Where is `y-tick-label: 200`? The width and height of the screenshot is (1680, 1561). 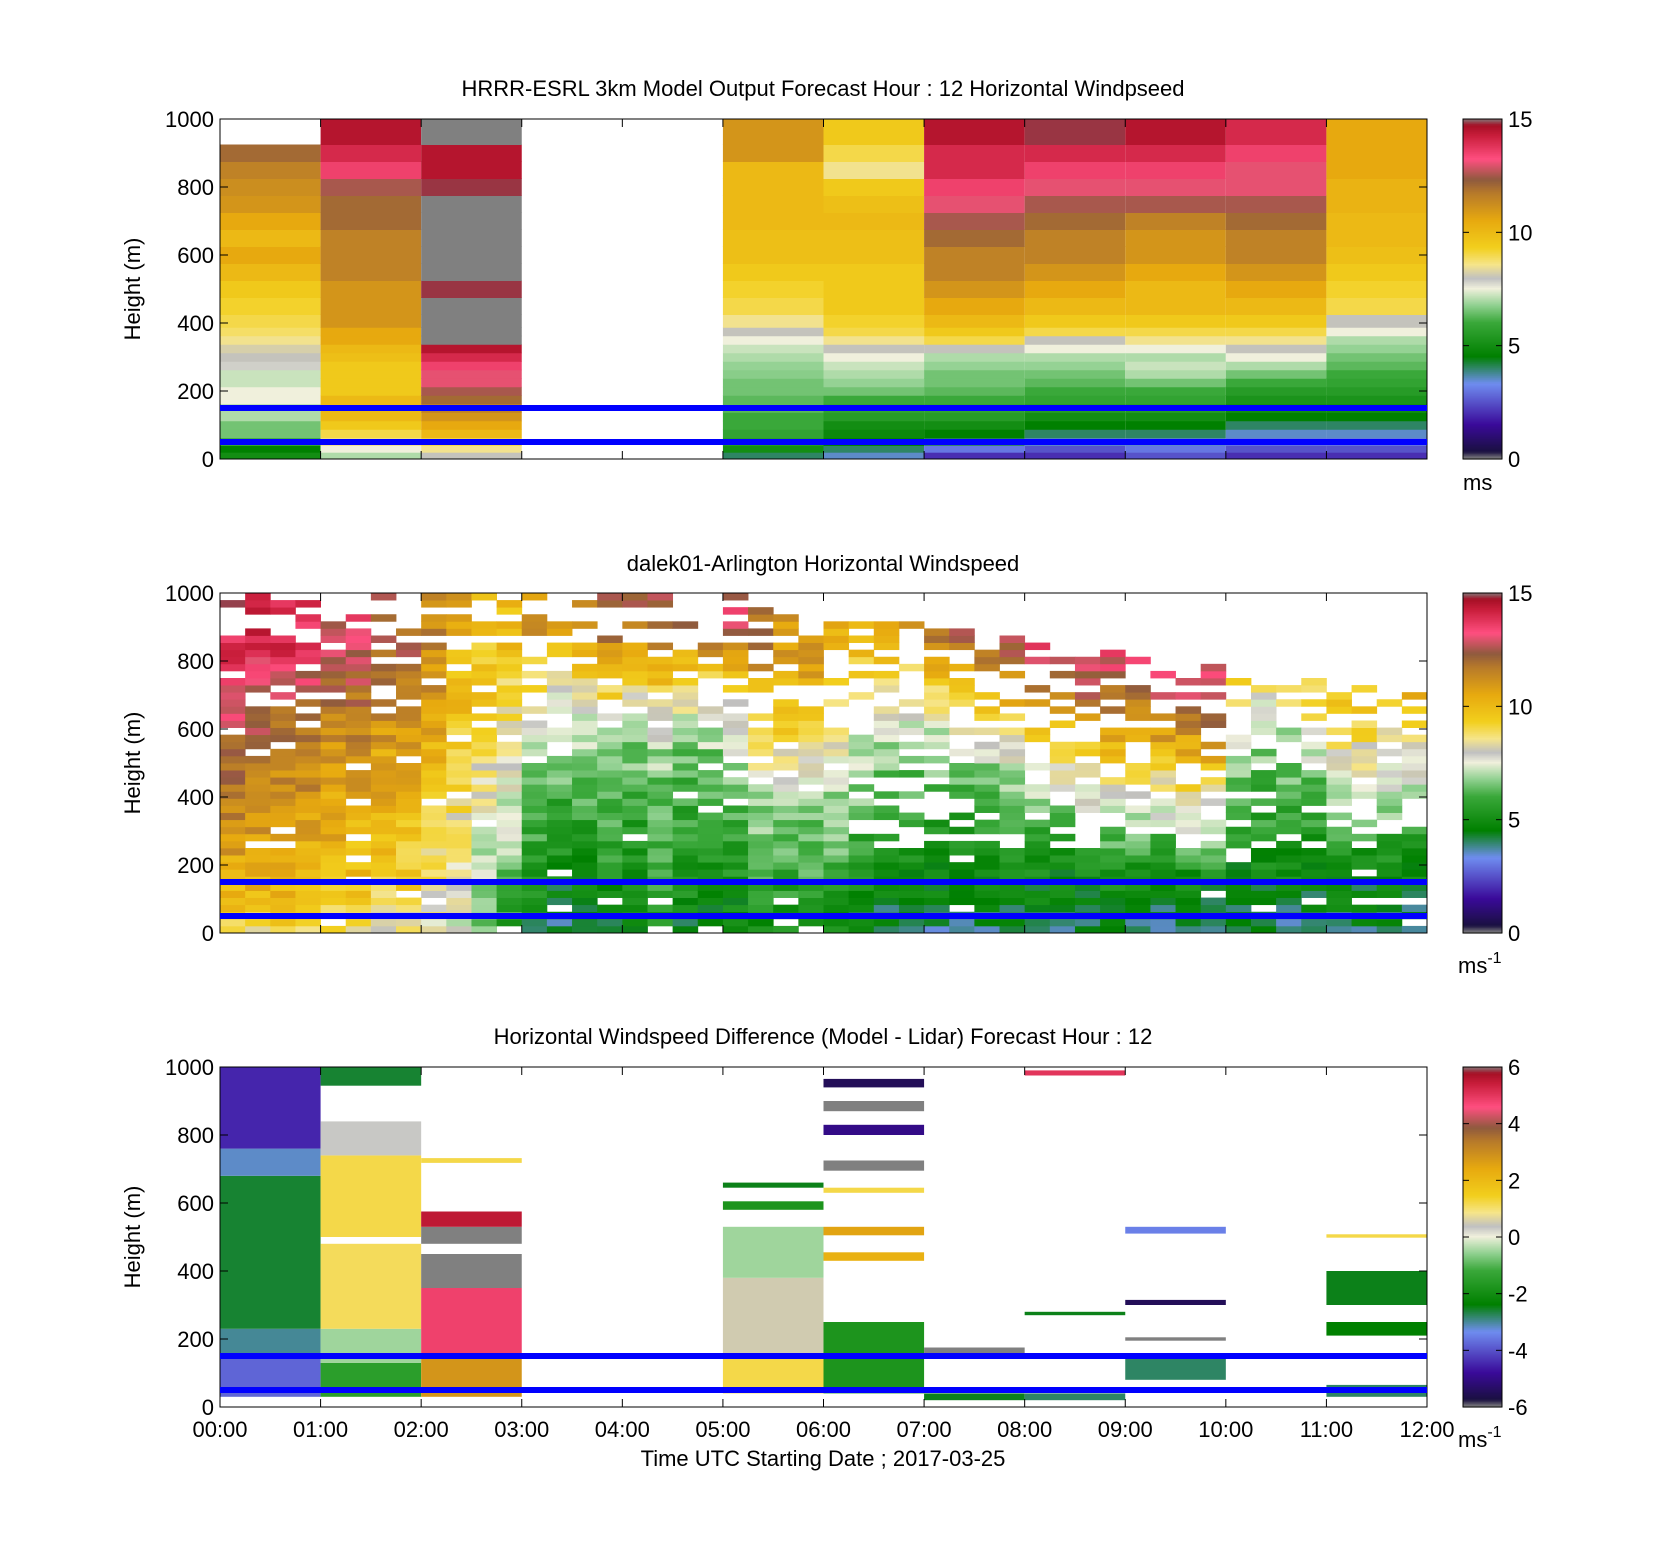
y-tick-label: 200 is located at coordinates (195, 865).